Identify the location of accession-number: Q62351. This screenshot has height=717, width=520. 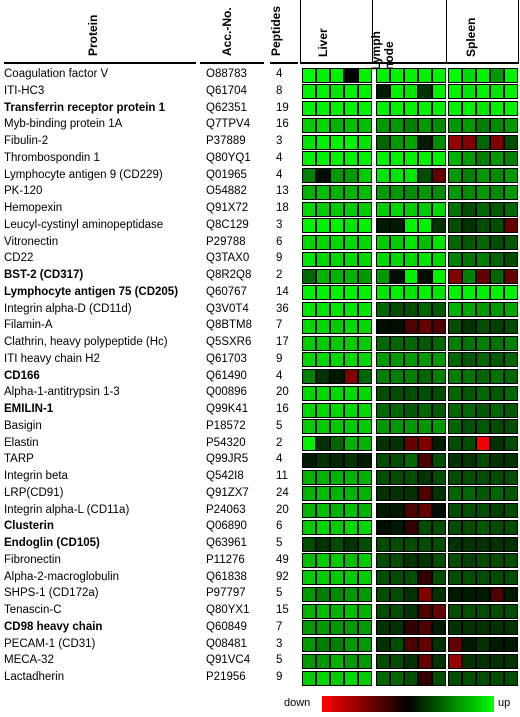
(226, 107).